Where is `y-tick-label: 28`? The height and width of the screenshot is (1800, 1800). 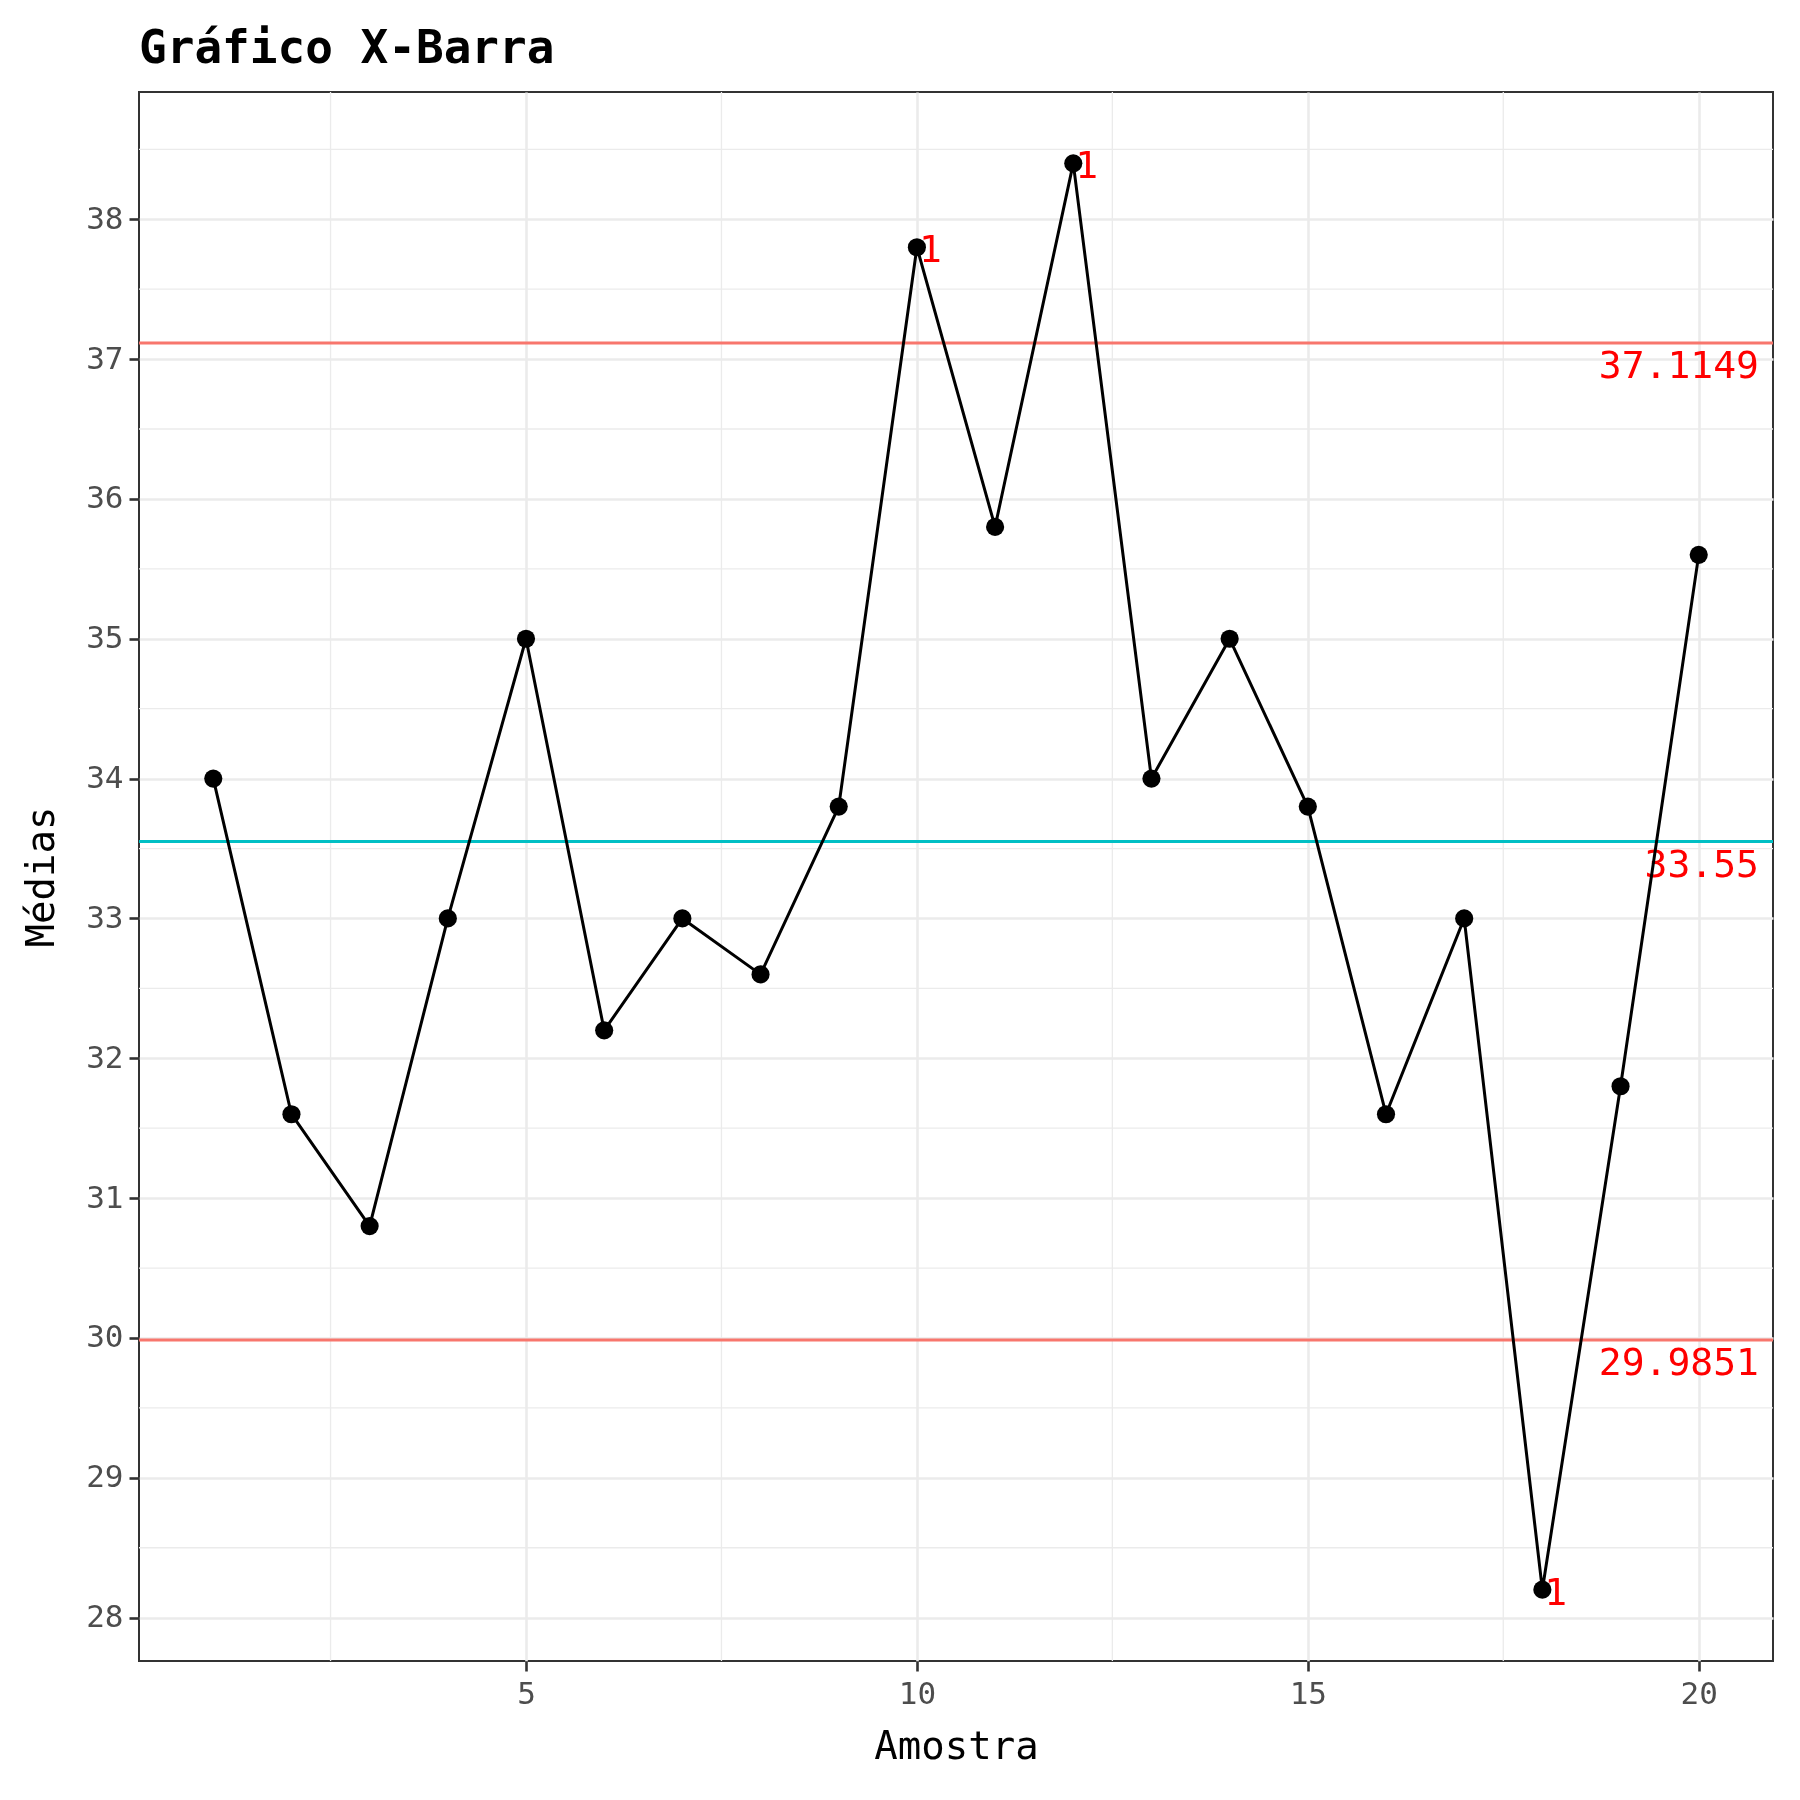
y-tick-label: 28 is located at coordinates (105, 1616).